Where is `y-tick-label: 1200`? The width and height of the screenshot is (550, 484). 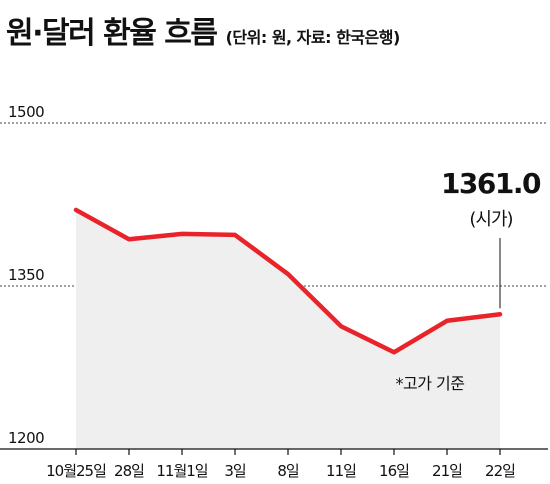
y-tick-label: 1200 is located at coordinates (26, 438).